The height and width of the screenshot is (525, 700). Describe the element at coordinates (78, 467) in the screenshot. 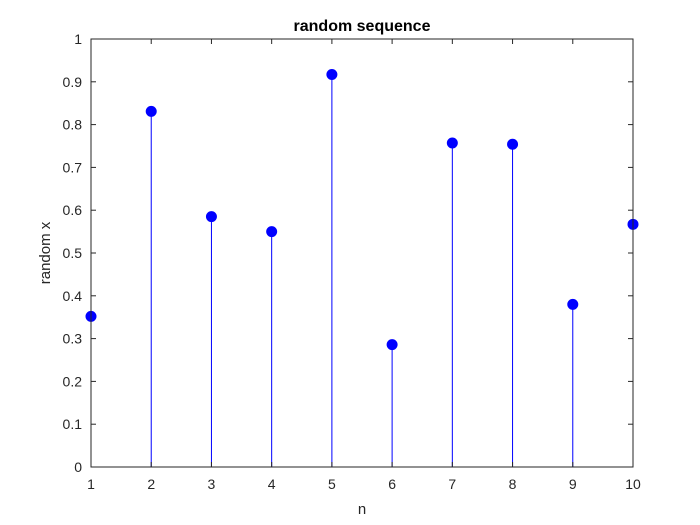

I see `y-tick-label: 0` at that location.